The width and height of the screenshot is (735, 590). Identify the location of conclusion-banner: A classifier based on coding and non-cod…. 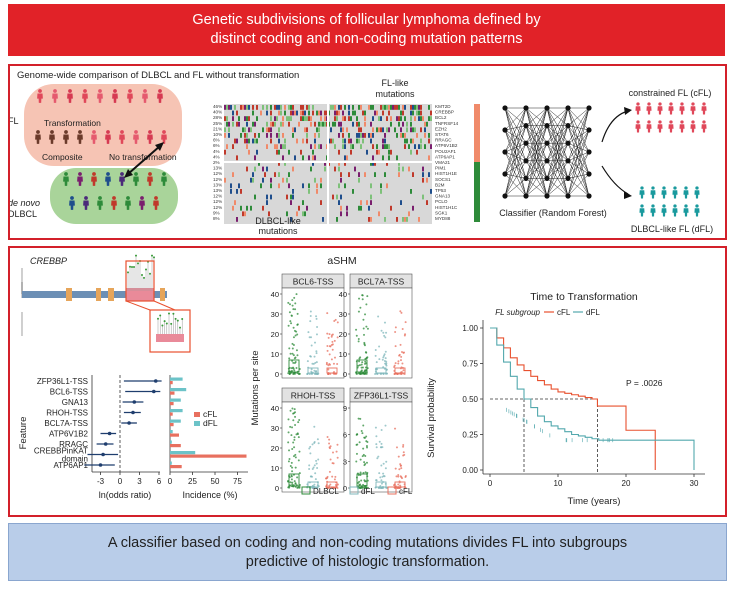
(367, 552).